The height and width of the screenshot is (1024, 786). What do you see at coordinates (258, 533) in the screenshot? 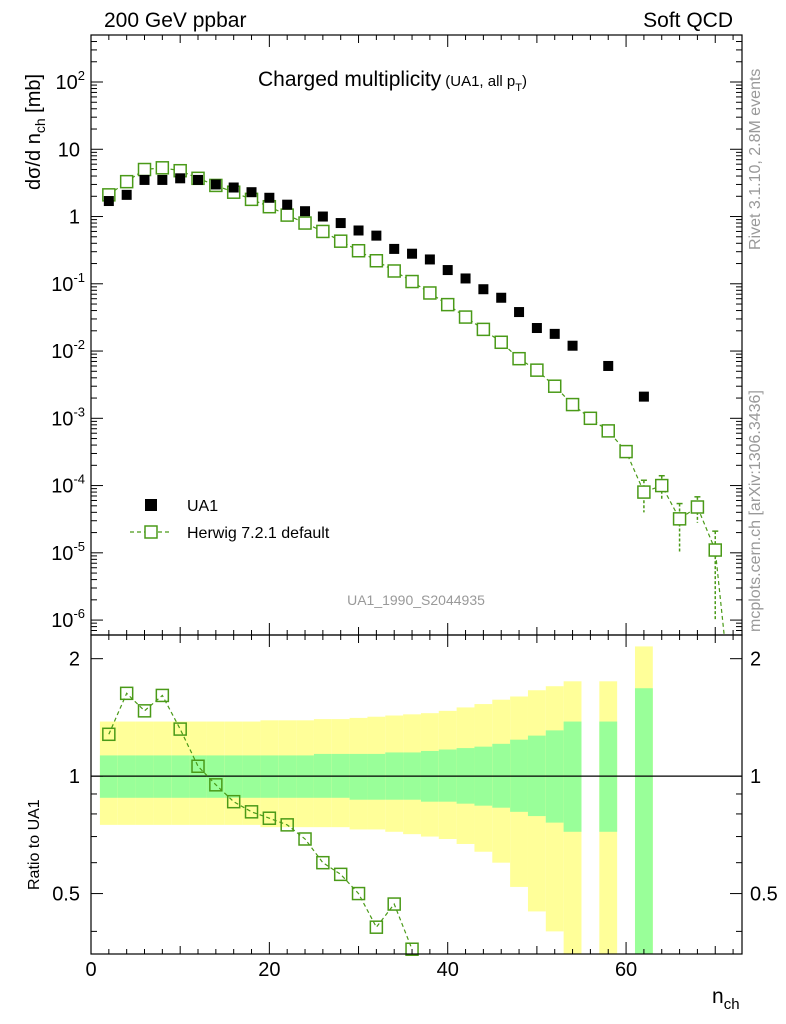
I see `legend-label-herwig: Herwig 7.2.1 default` at bounding box center [258, 533].